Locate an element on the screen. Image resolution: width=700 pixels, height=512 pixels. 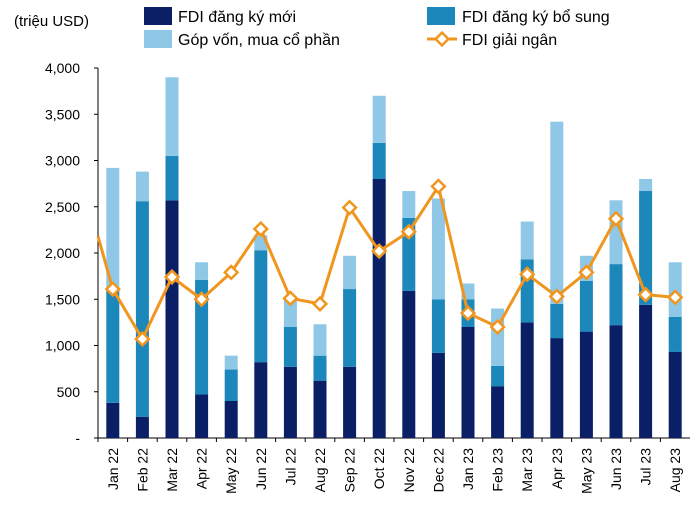
x-tick-label: Jun 22 is located at coordinates (261, 469).